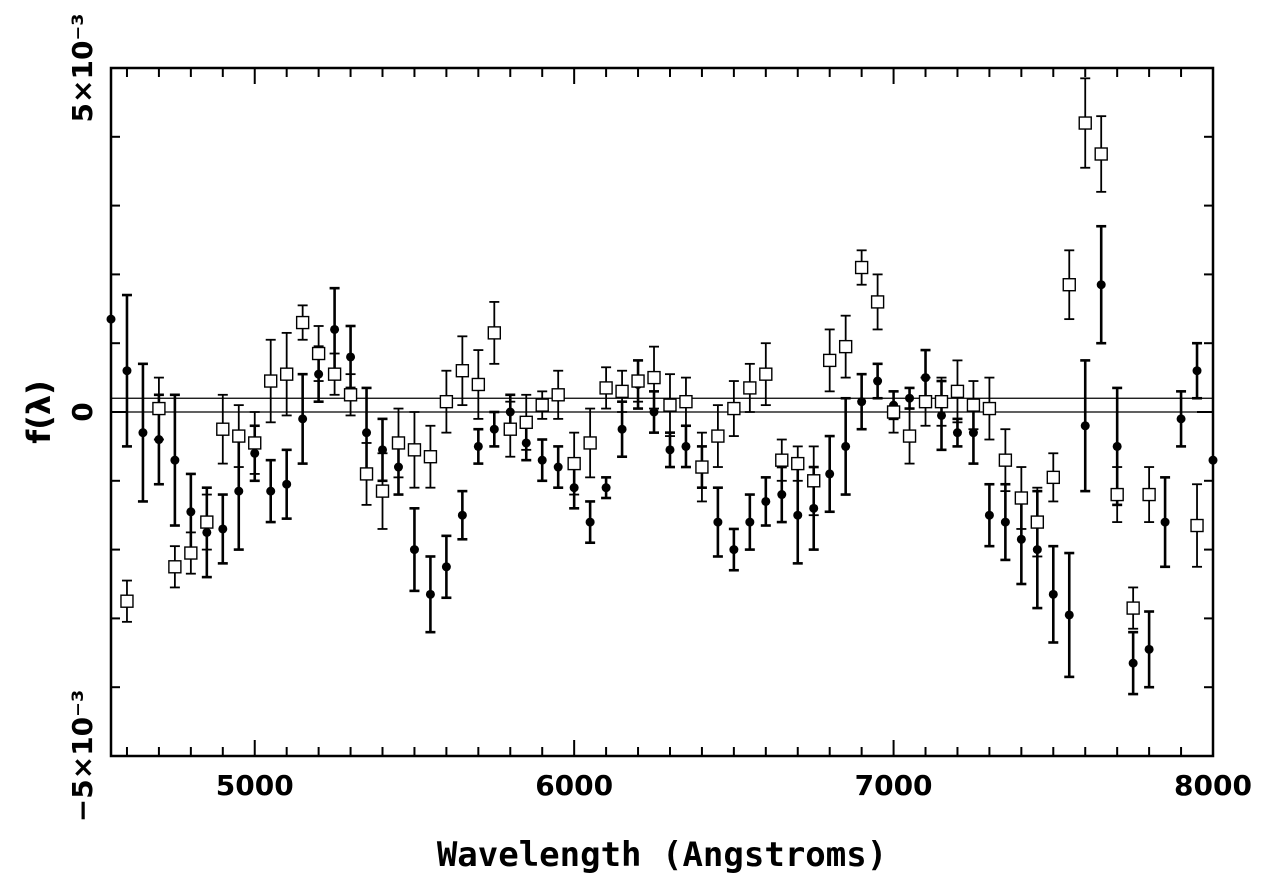 This screenshot has height=880, width=1268. I want to click on x-tick-label: 7000, so click(894, 785).